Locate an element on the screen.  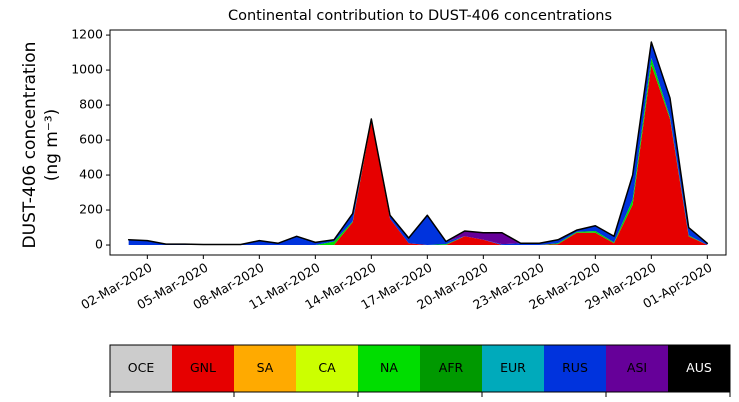
legend-label: NA is located at coordinates (389, 367).